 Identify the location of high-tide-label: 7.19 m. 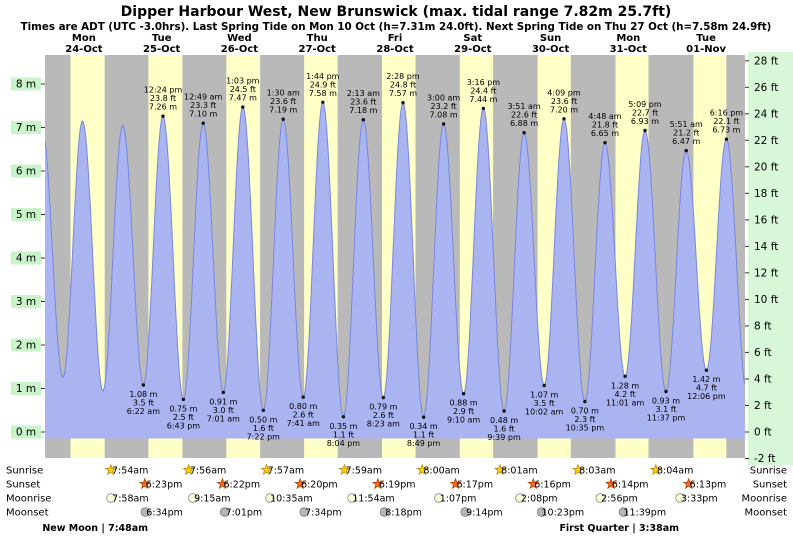
(283, 110).